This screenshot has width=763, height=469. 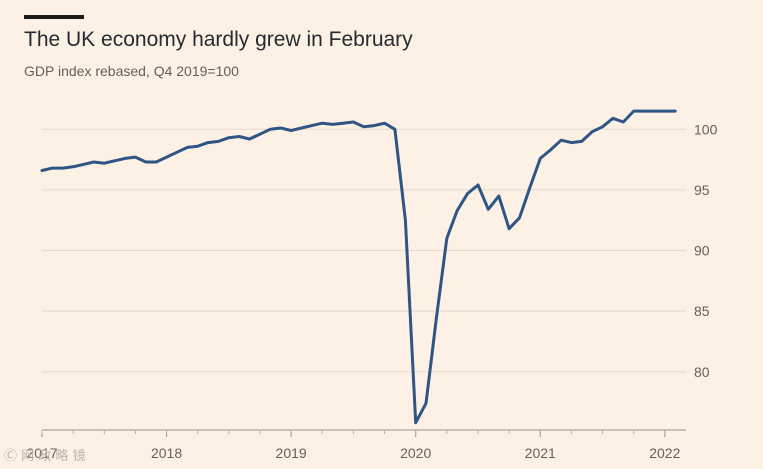 I want to click on x-tick-label: 2019, so click(x=291, y=453).